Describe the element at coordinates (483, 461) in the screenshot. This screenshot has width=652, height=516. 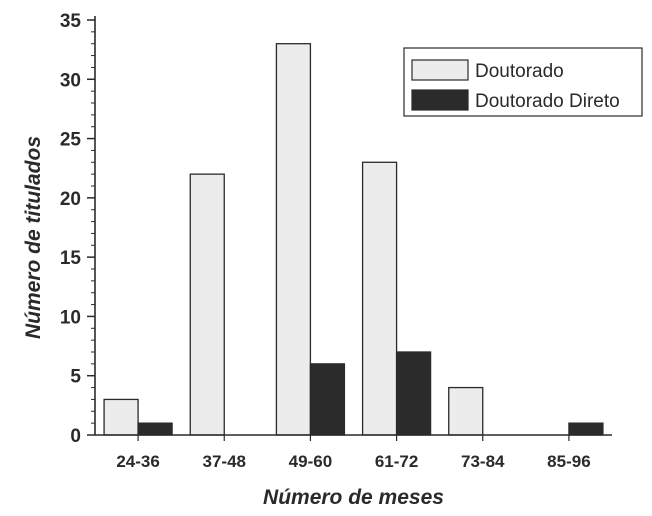
I see `x-tick-label: 73-84` at that location.